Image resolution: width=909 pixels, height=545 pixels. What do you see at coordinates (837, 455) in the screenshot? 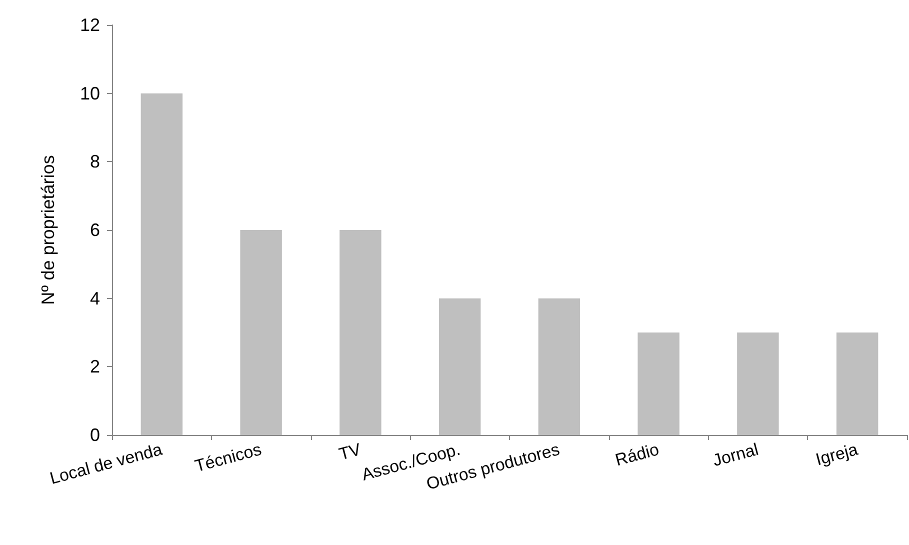
I see `x-tick-label: Igreja` at bounding box center [837, 455].